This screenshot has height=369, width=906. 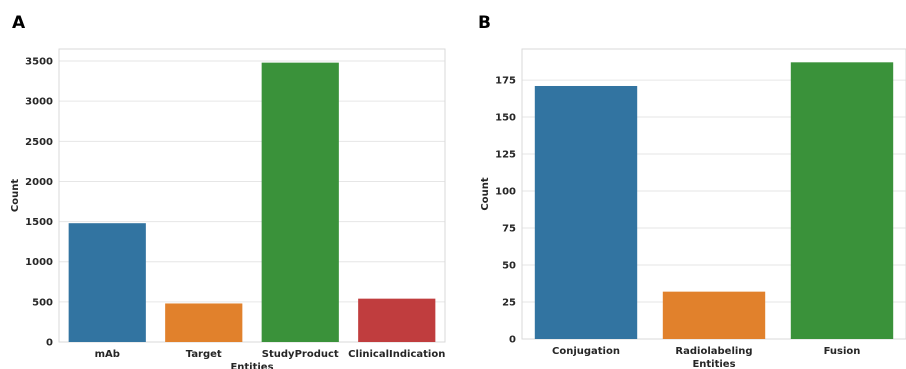 What do you see at coordinates (204, 354) in the screenshot?
I see `x-tick-label: Target` at bounding box center [204, 354].